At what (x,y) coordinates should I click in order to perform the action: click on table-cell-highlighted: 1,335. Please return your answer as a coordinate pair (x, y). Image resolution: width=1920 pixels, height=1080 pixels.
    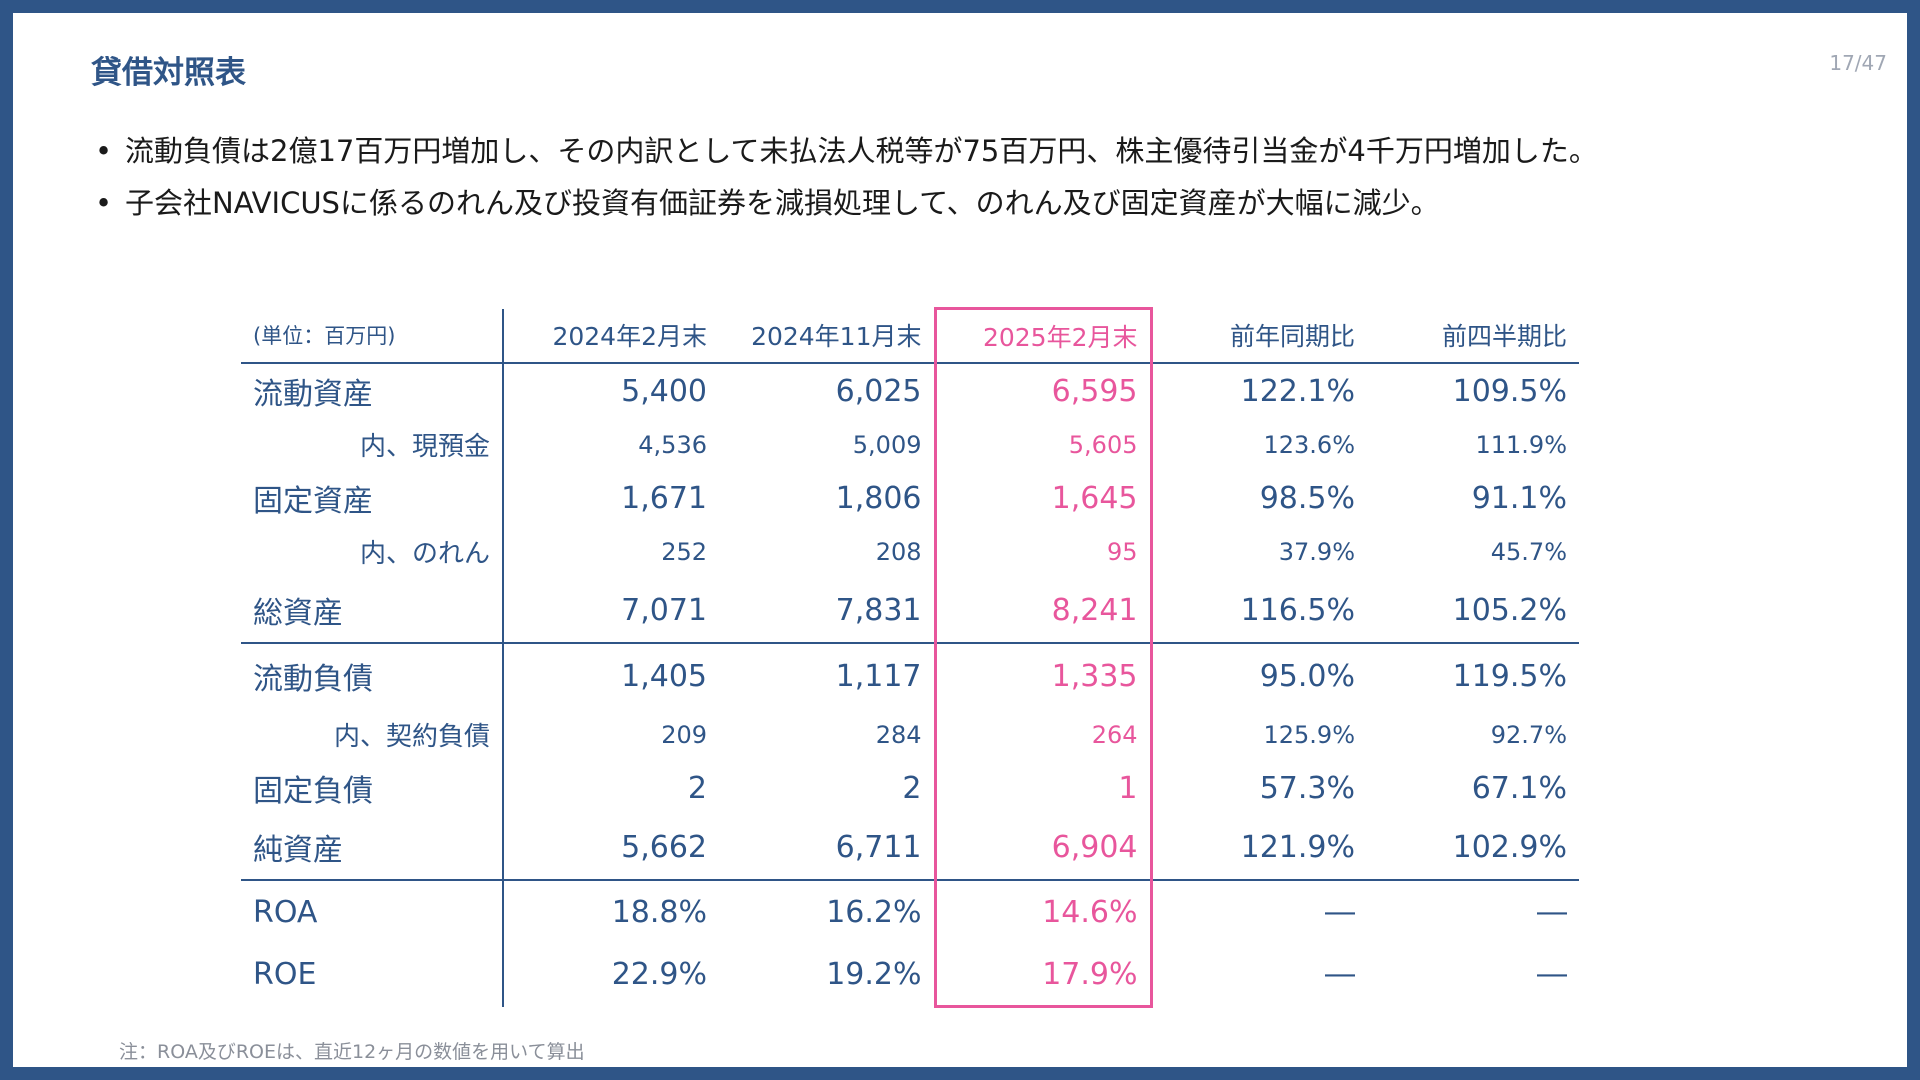
    Looking at the image, I should click on (1043, 675).